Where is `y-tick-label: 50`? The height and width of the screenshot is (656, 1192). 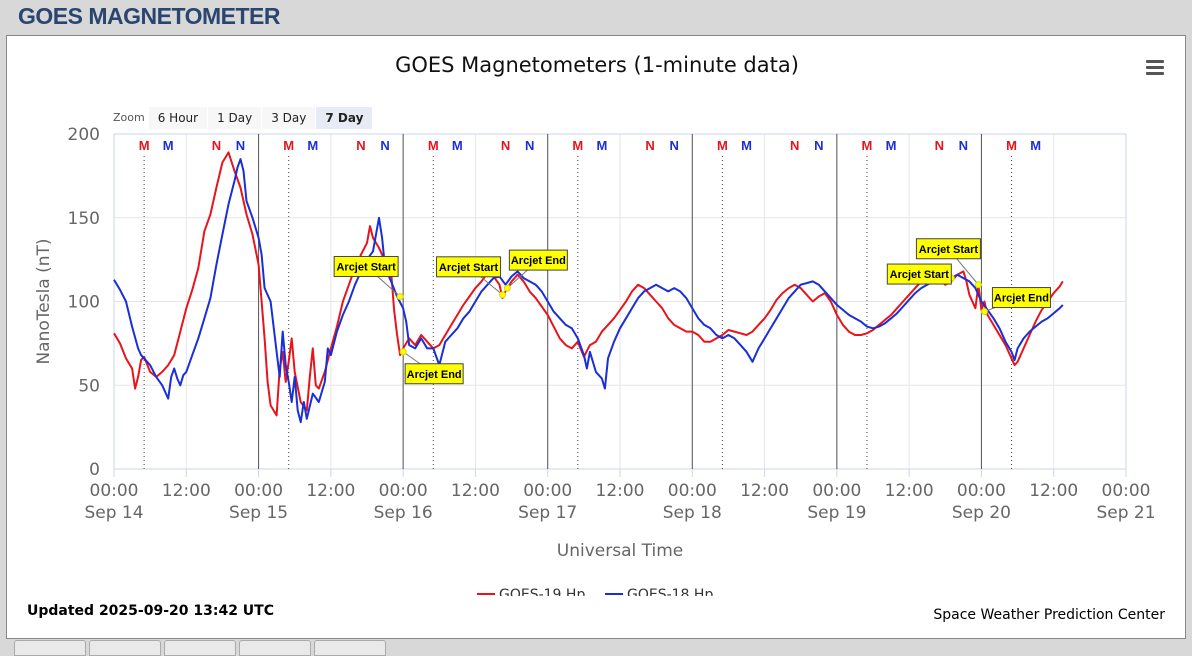
y-tick-label: 50 is located at coordinates (89, 386).